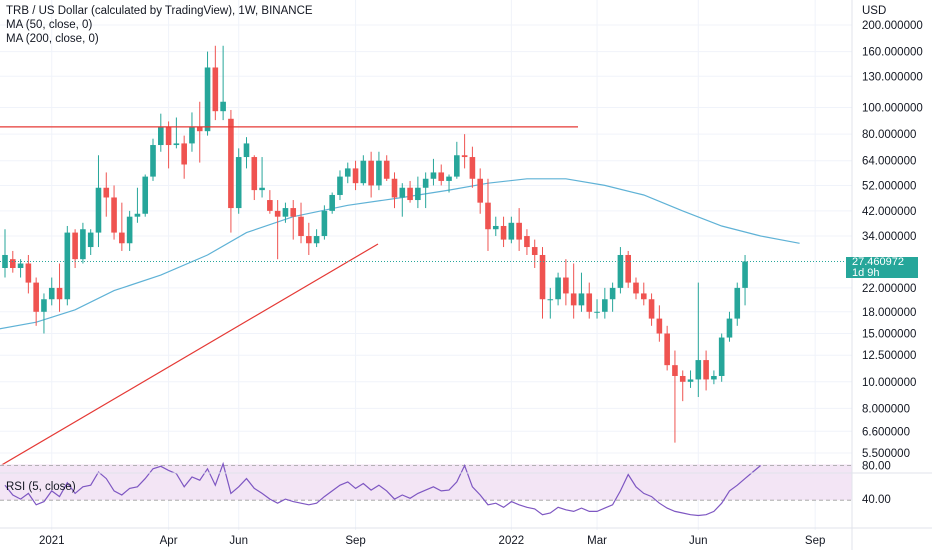 The width and height of the screenshot is (932, 550). I want to click on price-tick-label: 5.500000, so click(886, 454).